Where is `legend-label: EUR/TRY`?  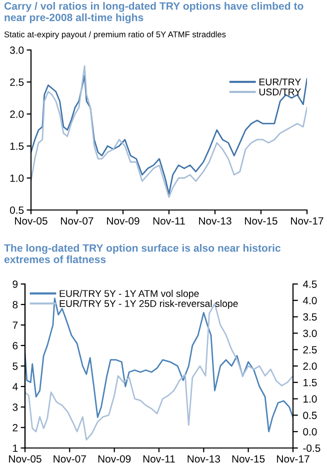
legend-label: EUR/TRY is located at coordinates (280, 82).